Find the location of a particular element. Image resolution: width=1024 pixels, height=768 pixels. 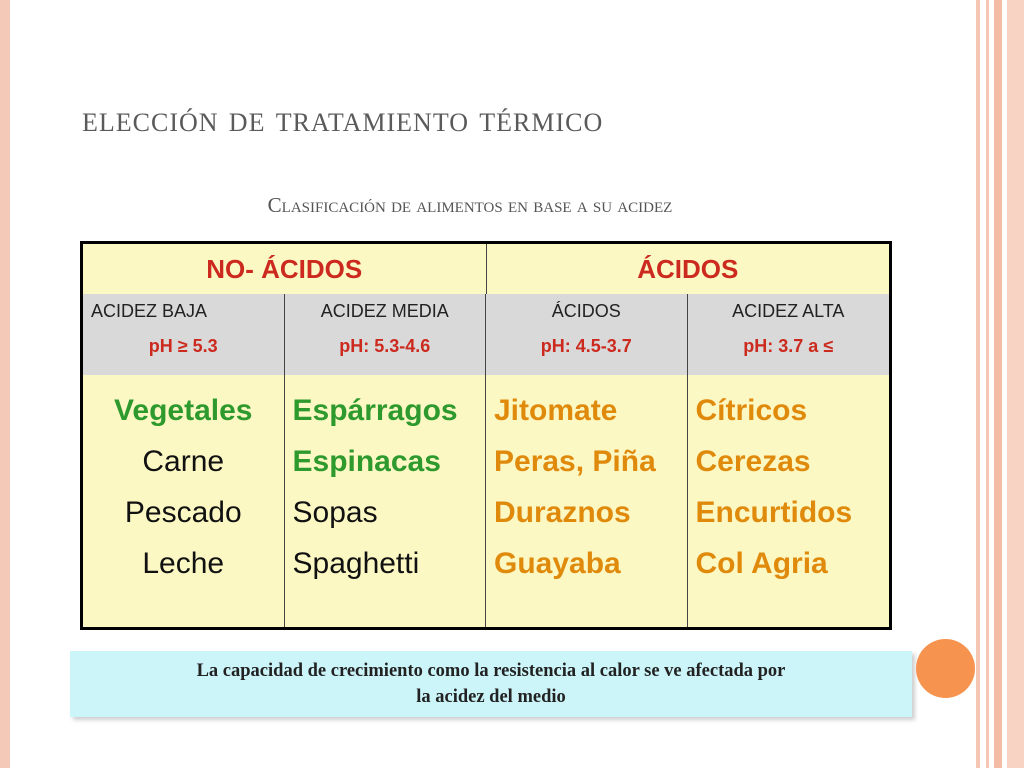

food-item: Cerezas is located at coordinates (753, 461).